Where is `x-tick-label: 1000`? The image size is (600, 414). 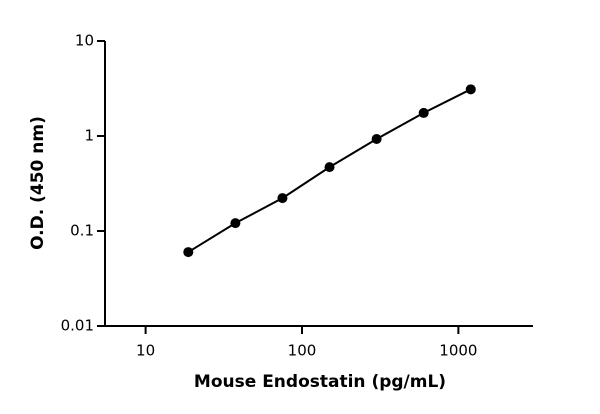 x-tick-label: 1000 is located at coordinates (458, 351).